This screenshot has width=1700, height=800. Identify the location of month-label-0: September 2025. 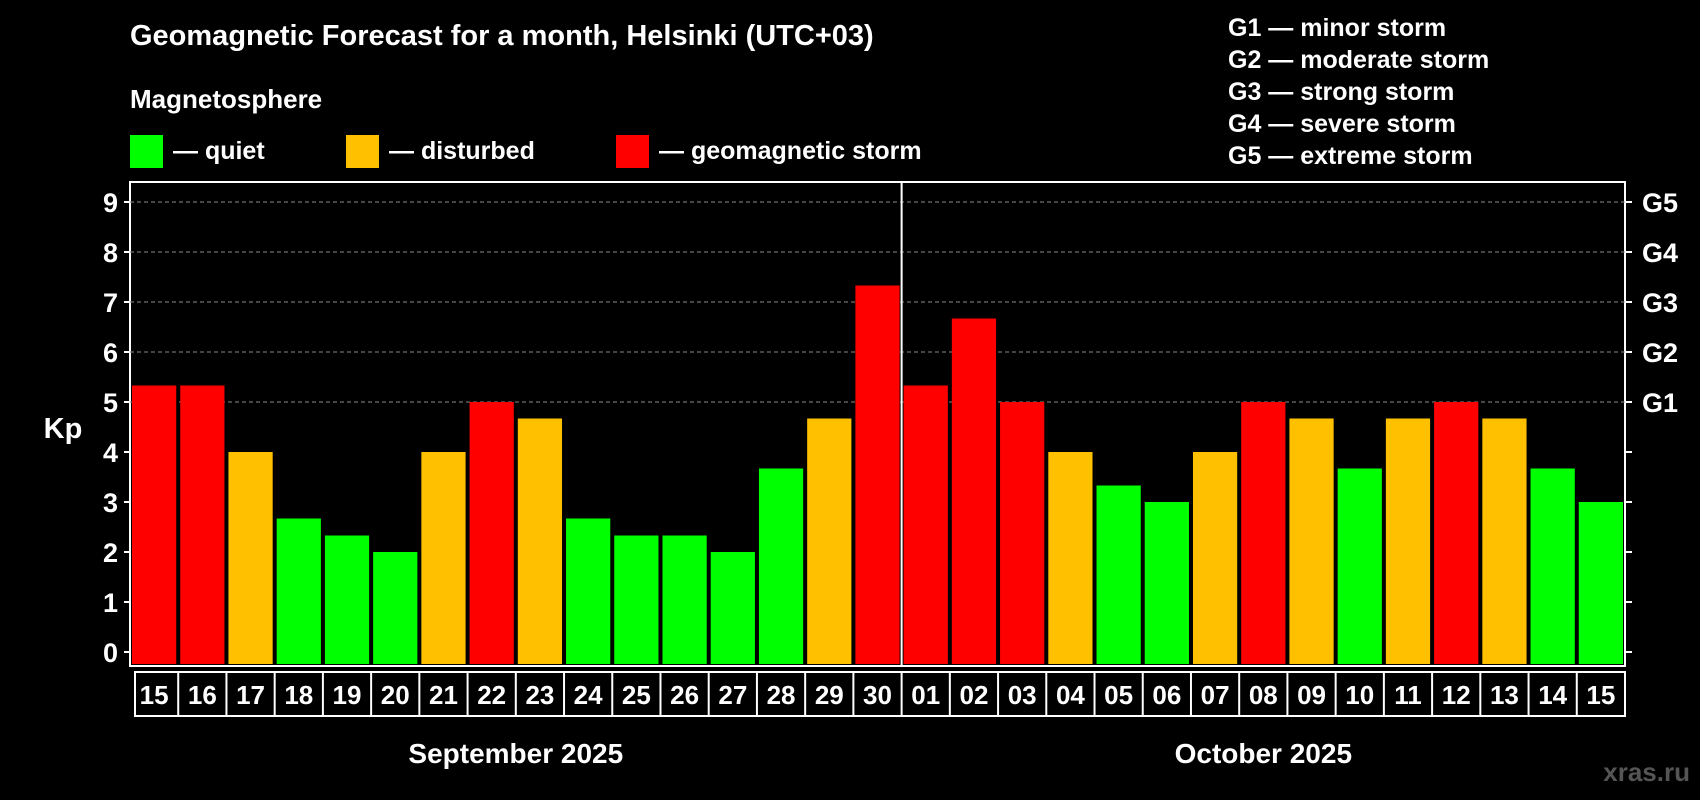
(515, 753).